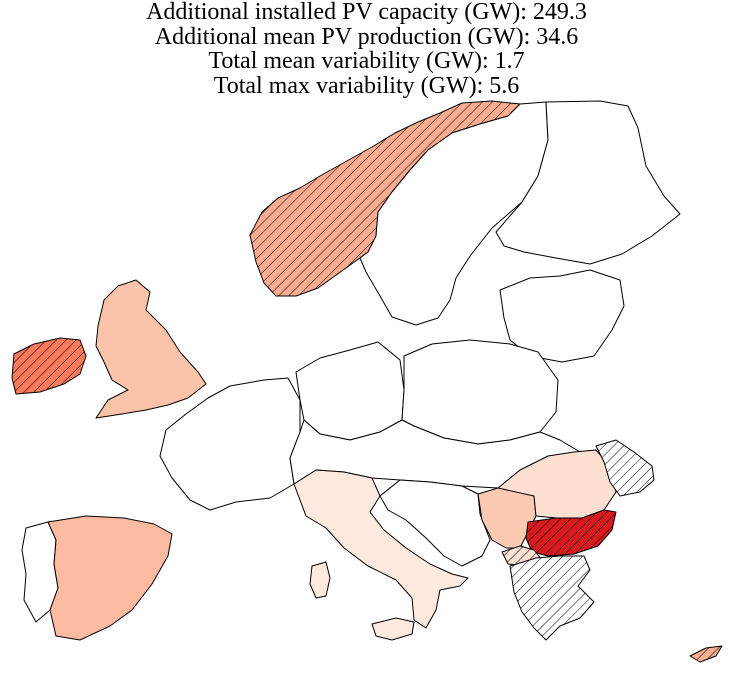 Image resolution: width=733 pixels, height=675 pixels. What do you see at coordinates (435, 523) in the screenshot?
I see `region-balkans-west` at bounding box center [435, 523].